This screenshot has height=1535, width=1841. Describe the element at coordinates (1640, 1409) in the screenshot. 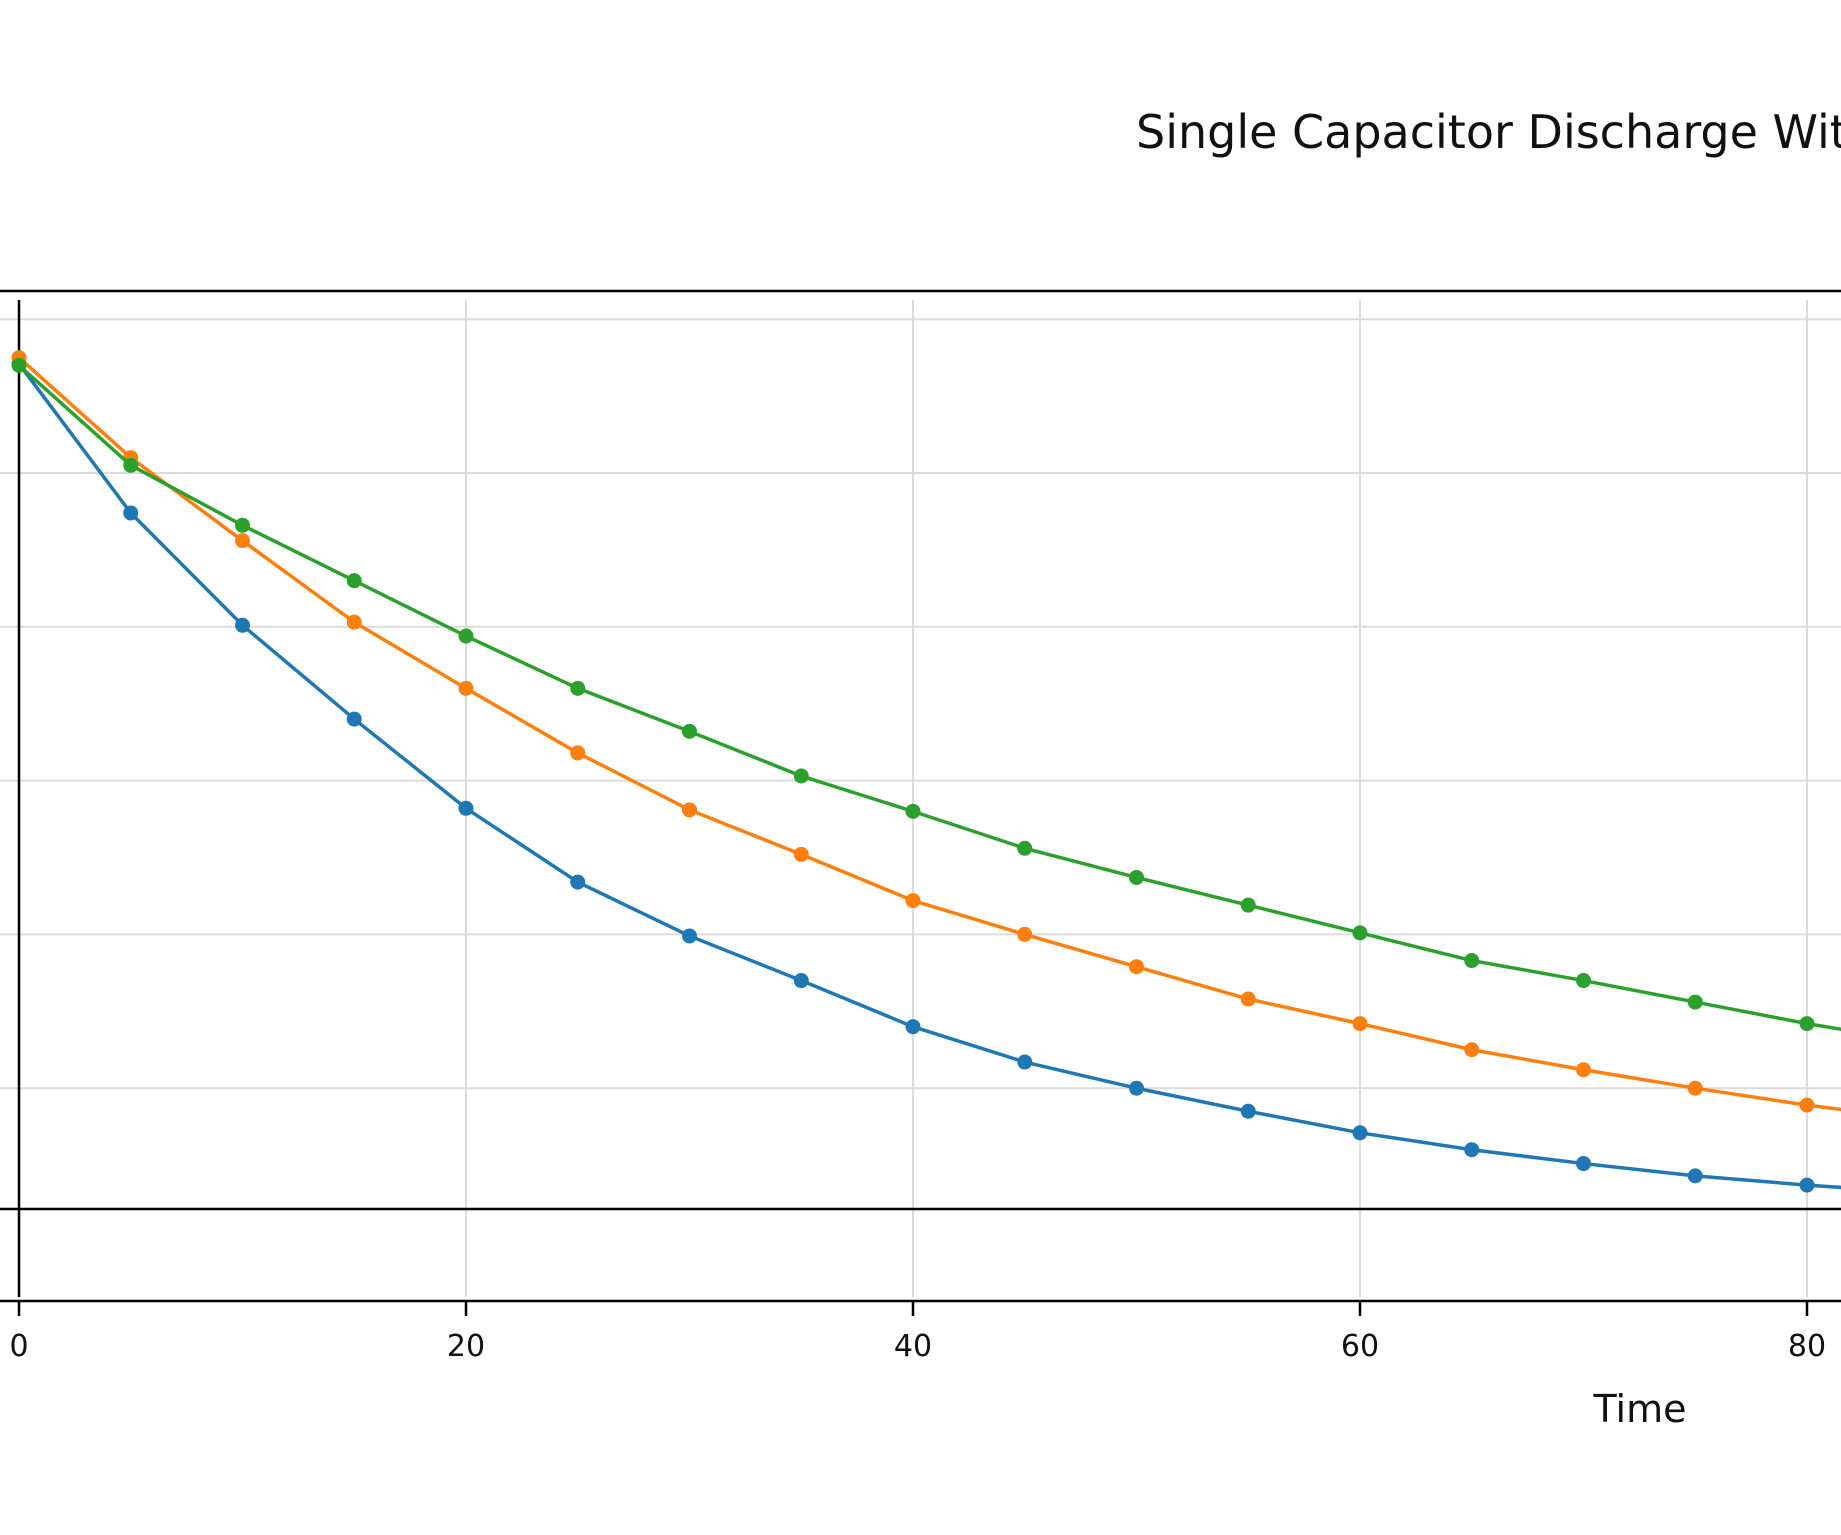

I see `x-axis-label: Time` at that location.